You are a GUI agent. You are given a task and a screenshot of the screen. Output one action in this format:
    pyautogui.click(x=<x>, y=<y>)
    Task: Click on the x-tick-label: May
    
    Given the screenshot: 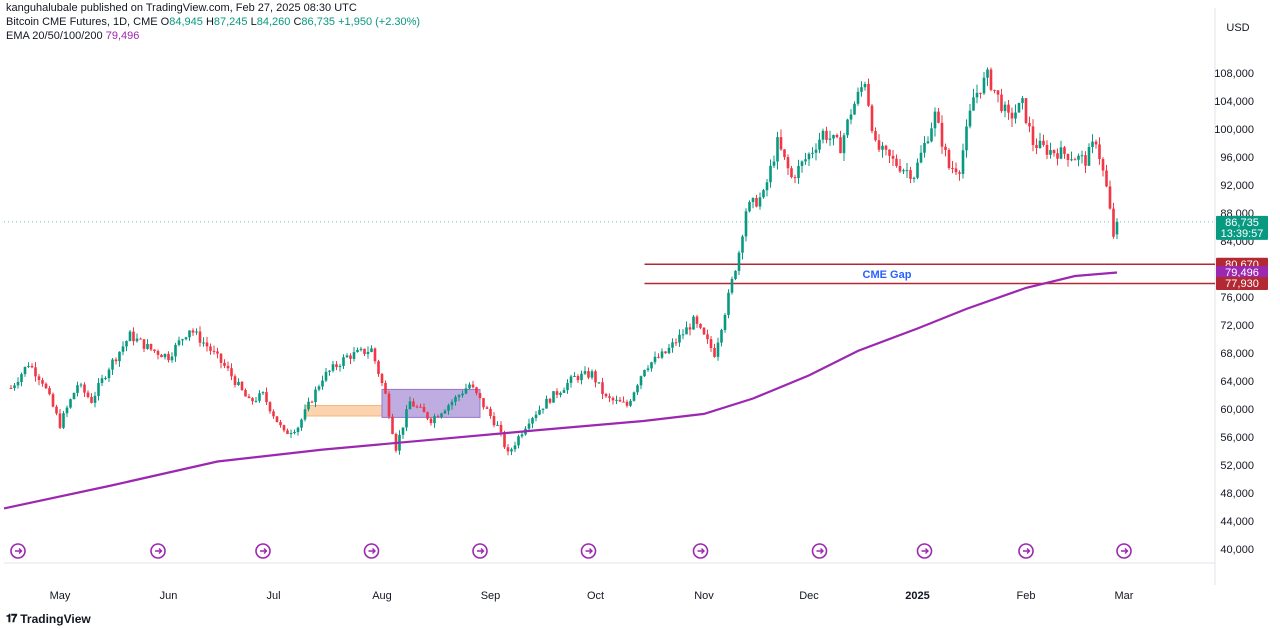 What is the action you would take?
    pyautogui.click(x=60, y=596)
    